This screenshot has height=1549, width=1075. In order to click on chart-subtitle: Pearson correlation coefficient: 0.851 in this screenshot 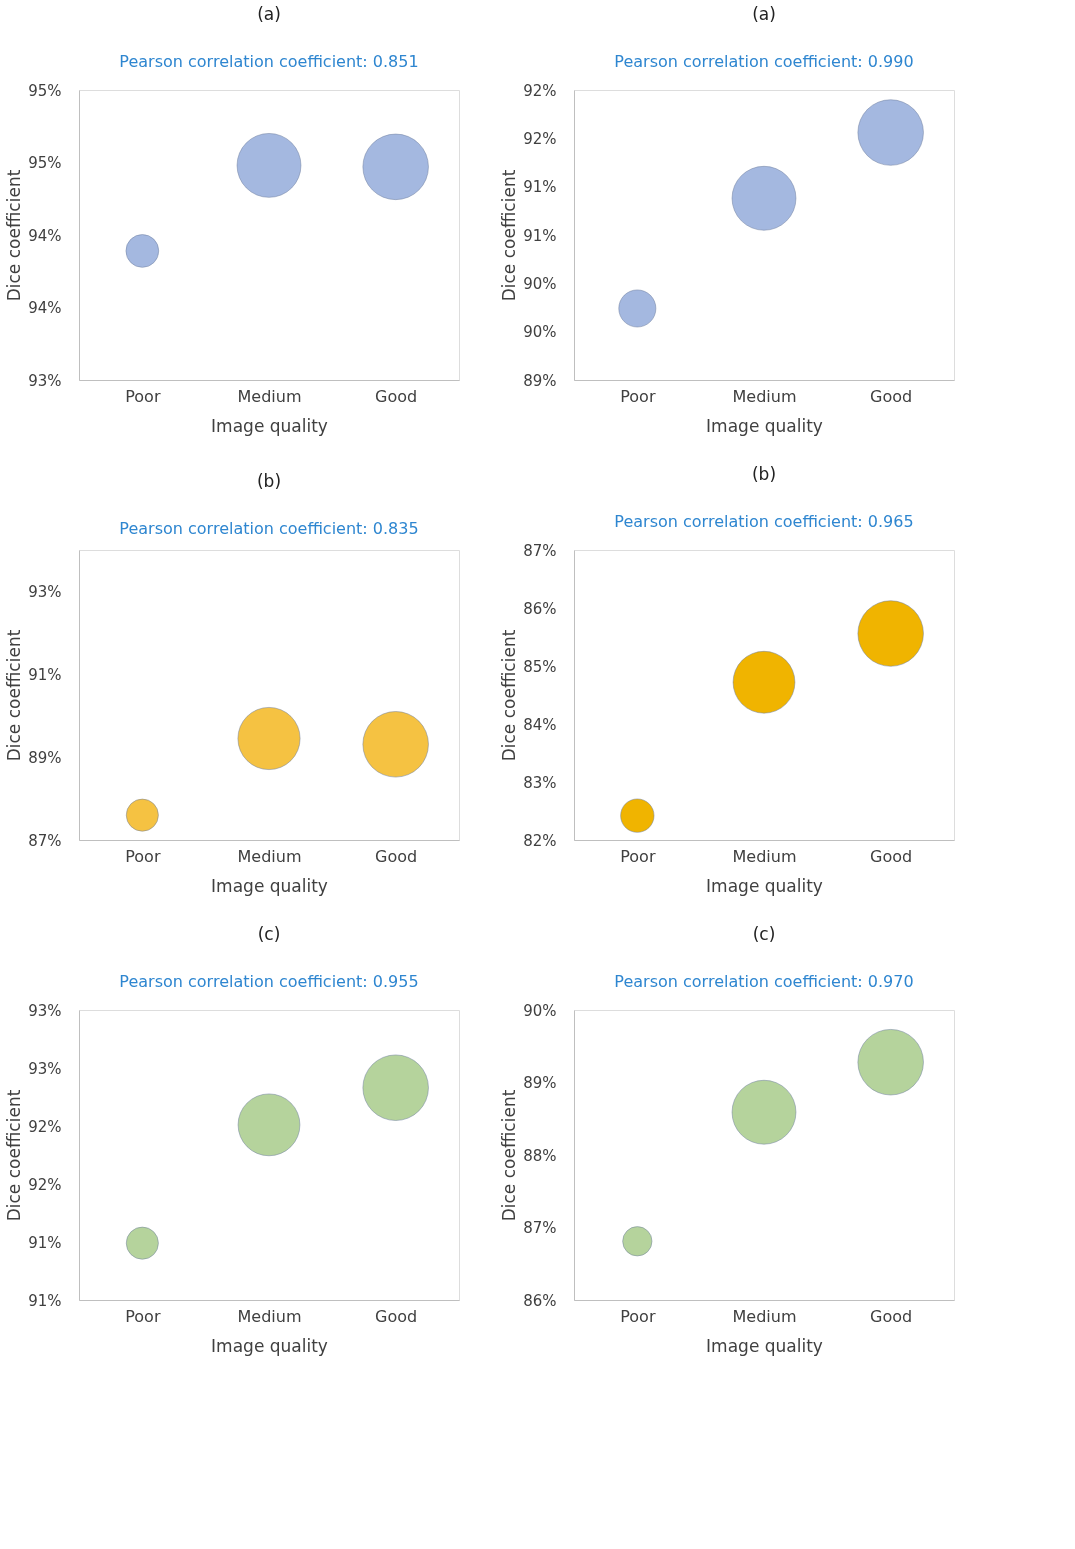, I will do `click(269, 61)`.